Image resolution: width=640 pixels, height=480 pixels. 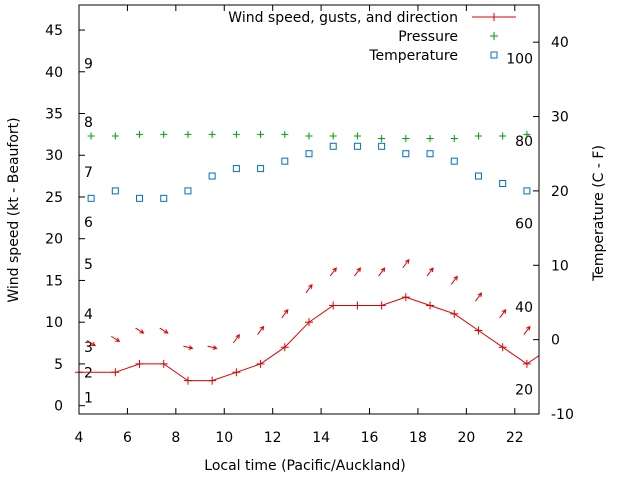 I want to click on y-tick-label-right: 40, so click(x=560, y=43).